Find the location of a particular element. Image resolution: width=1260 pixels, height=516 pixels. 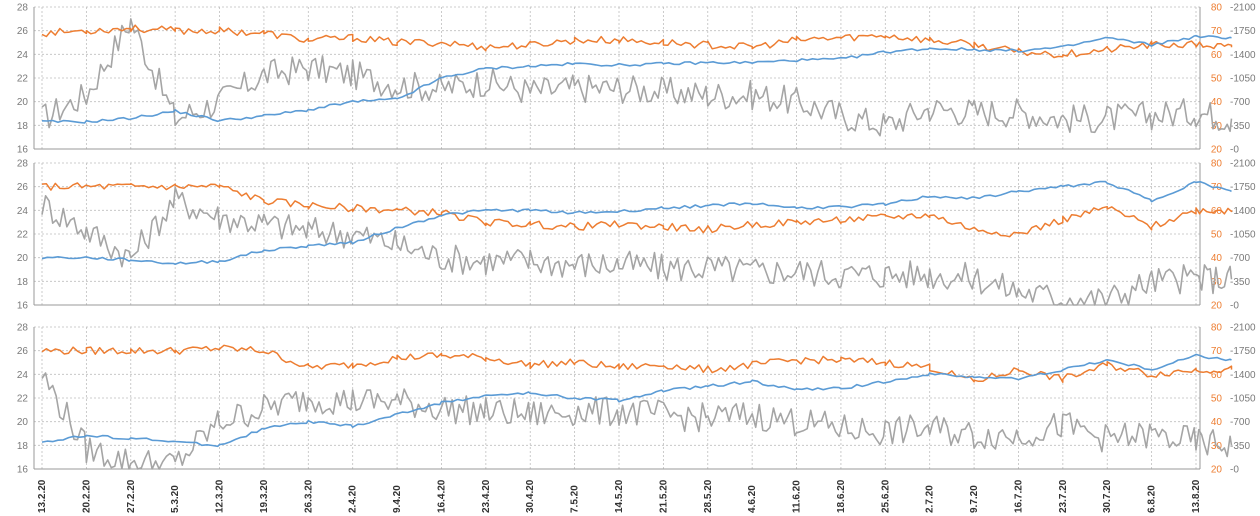

x-axis-date-label: 19.3.20 is located at coordinates (264, 496).